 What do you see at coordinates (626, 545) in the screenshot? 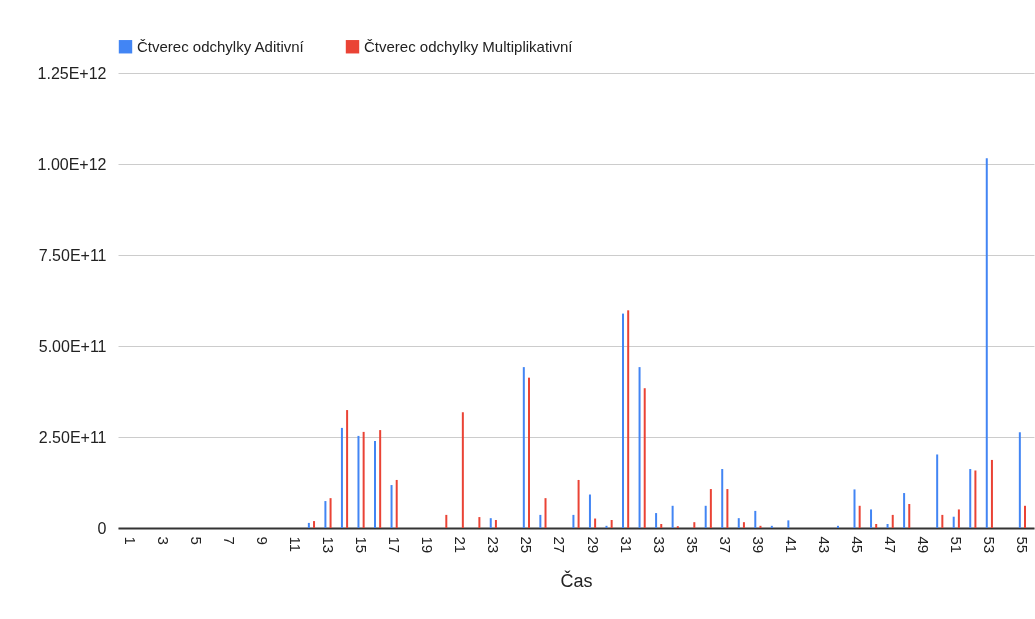
I see `x-tick-label: 31` at bounding box center [626, 545].